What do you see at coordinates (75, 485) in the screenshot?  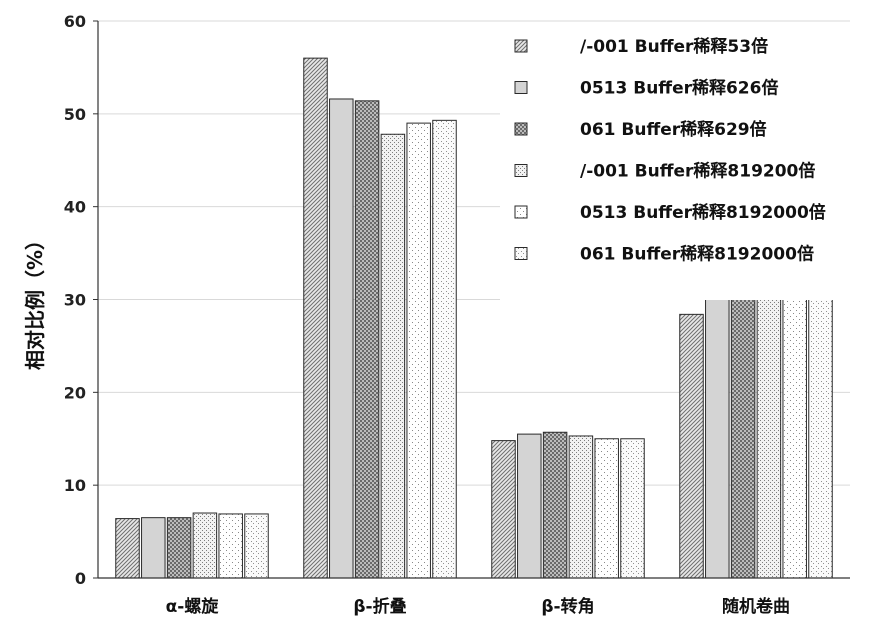 I see `y-tick-label: 10` at bounding box center [75, 485].